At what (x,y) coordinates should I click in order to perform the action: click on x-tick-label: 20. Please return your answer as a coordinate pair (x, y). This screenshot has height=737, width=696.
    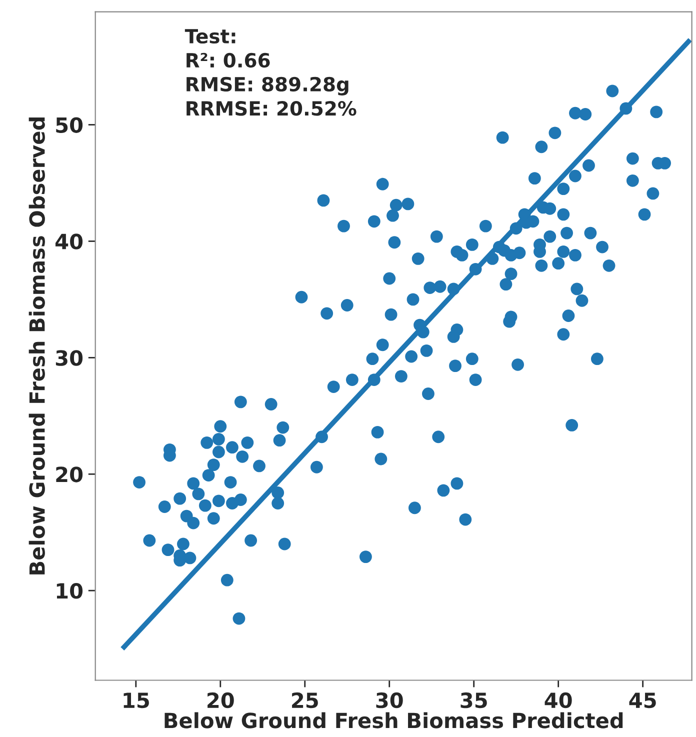
    Looking at the image, I should click on (221, 700).